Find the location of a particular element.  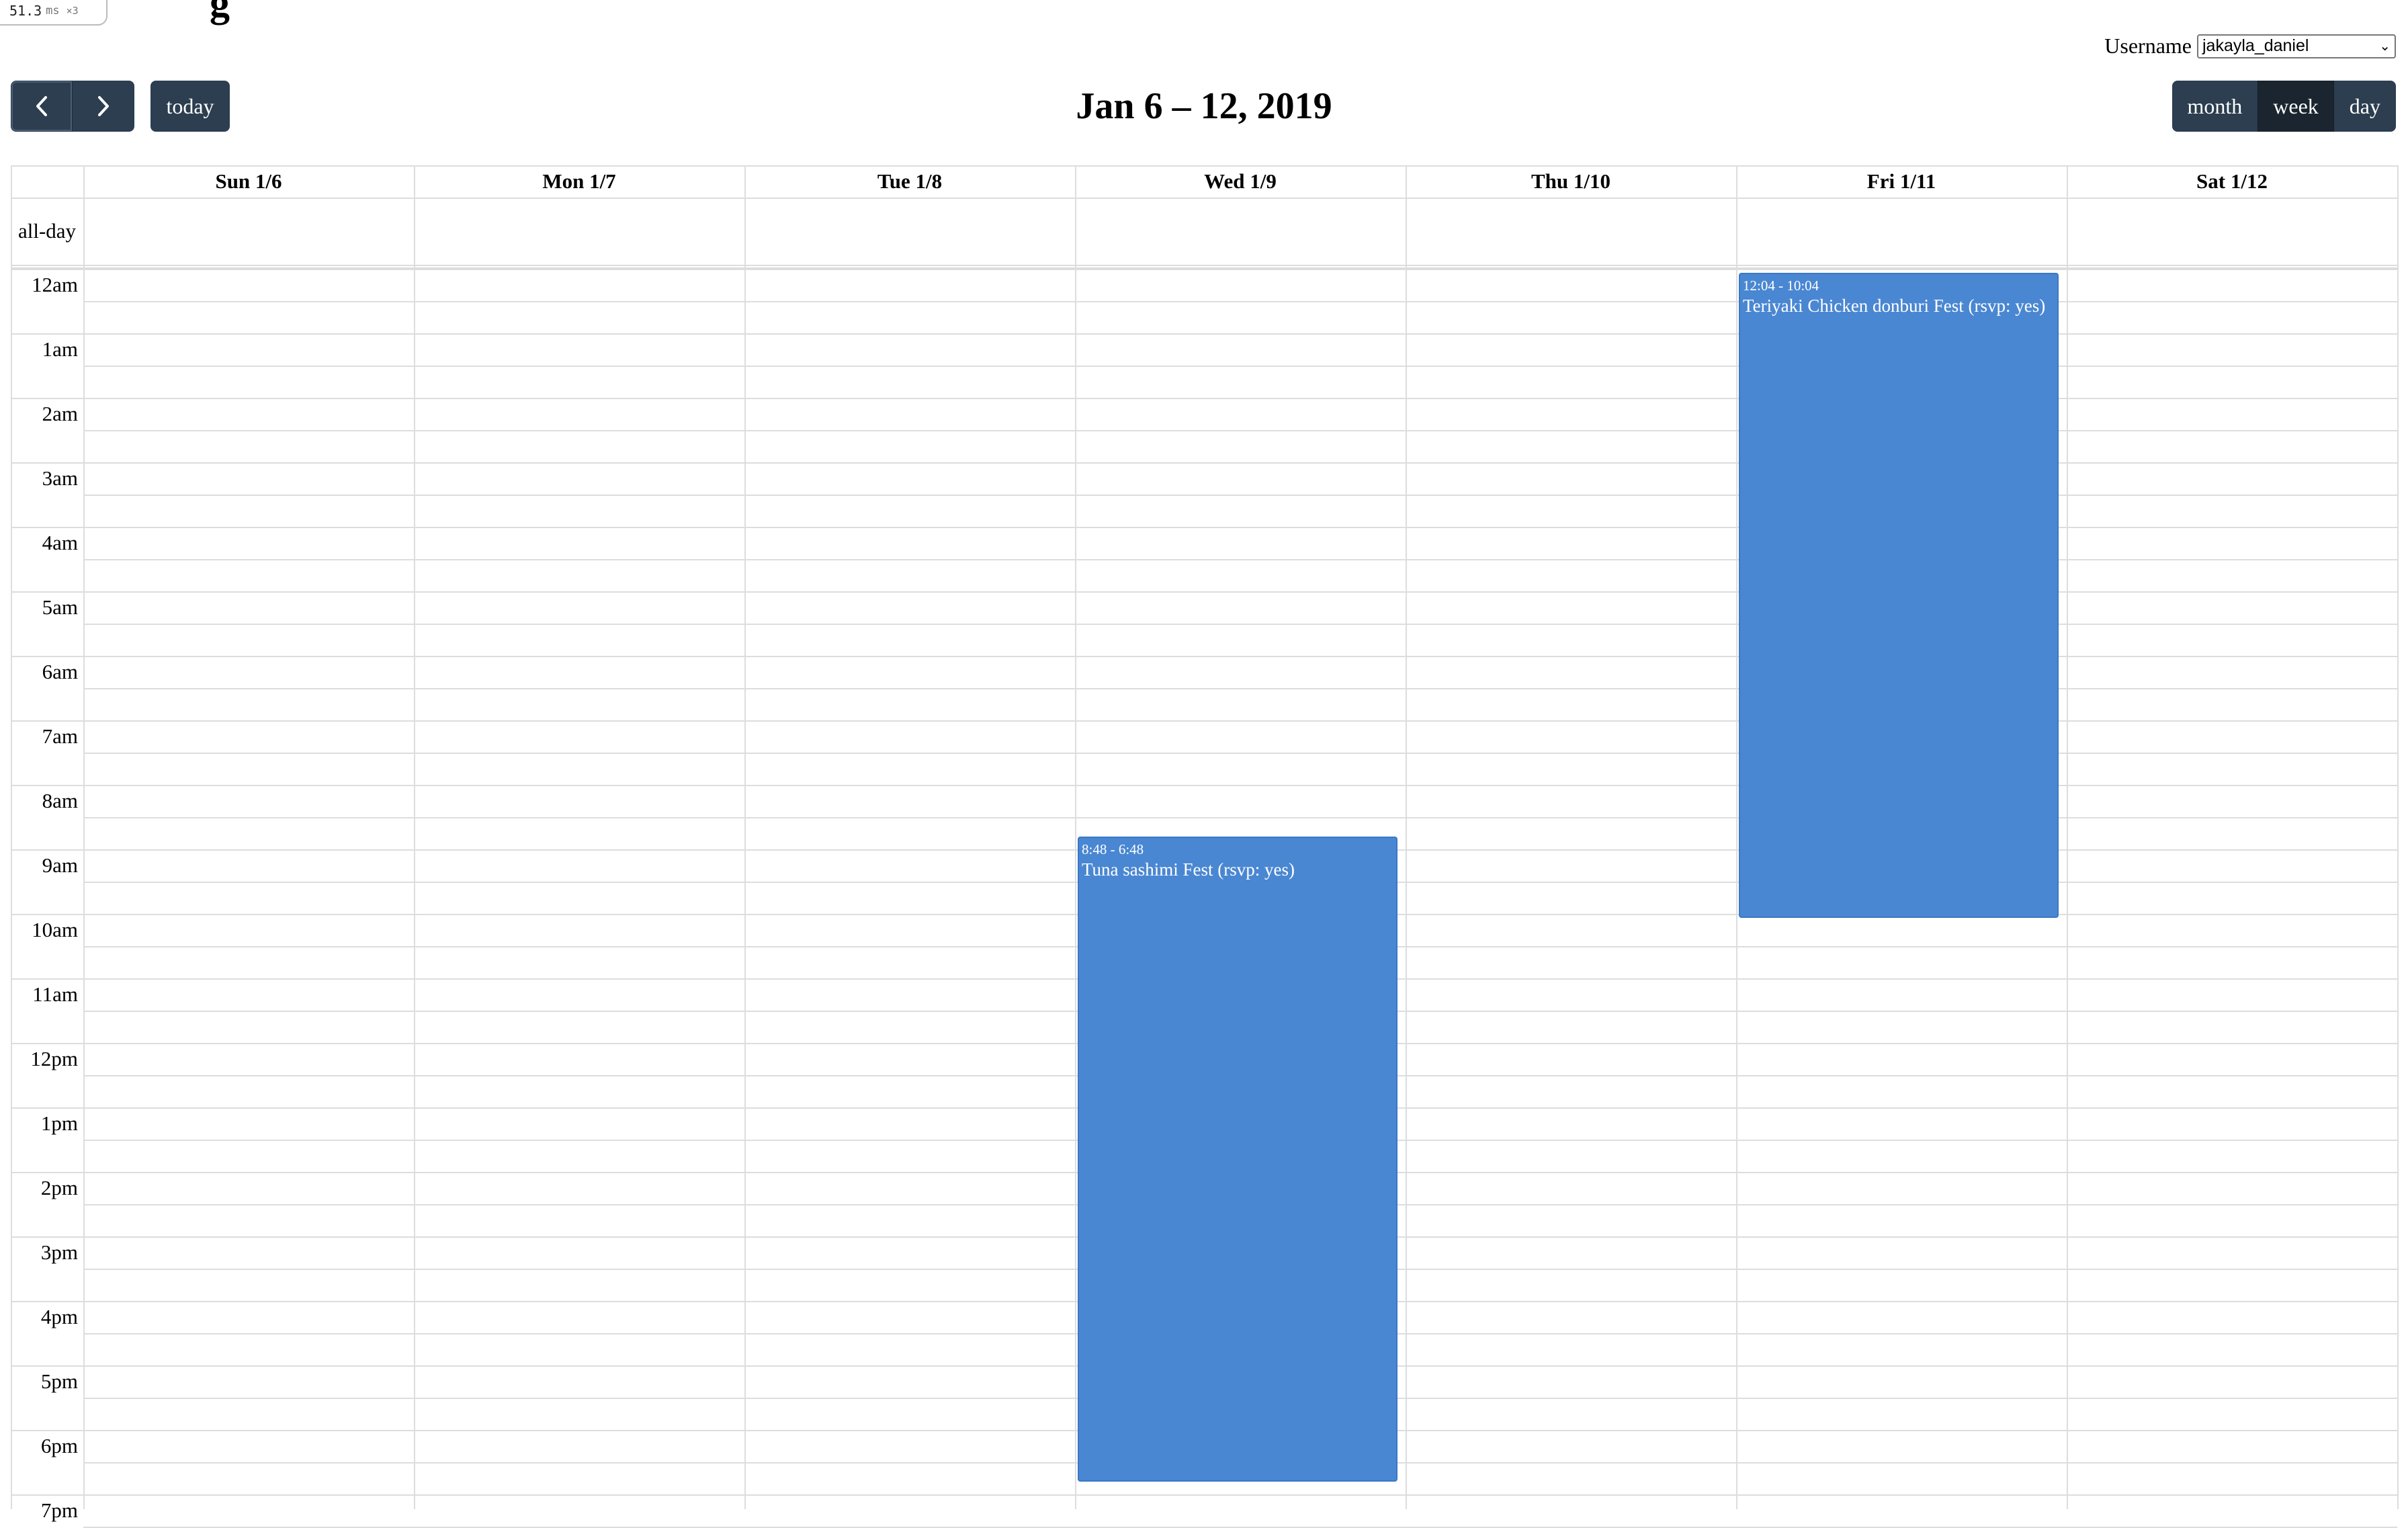

day-header: Thu 1/10 is located at coordinates (1571, 181).